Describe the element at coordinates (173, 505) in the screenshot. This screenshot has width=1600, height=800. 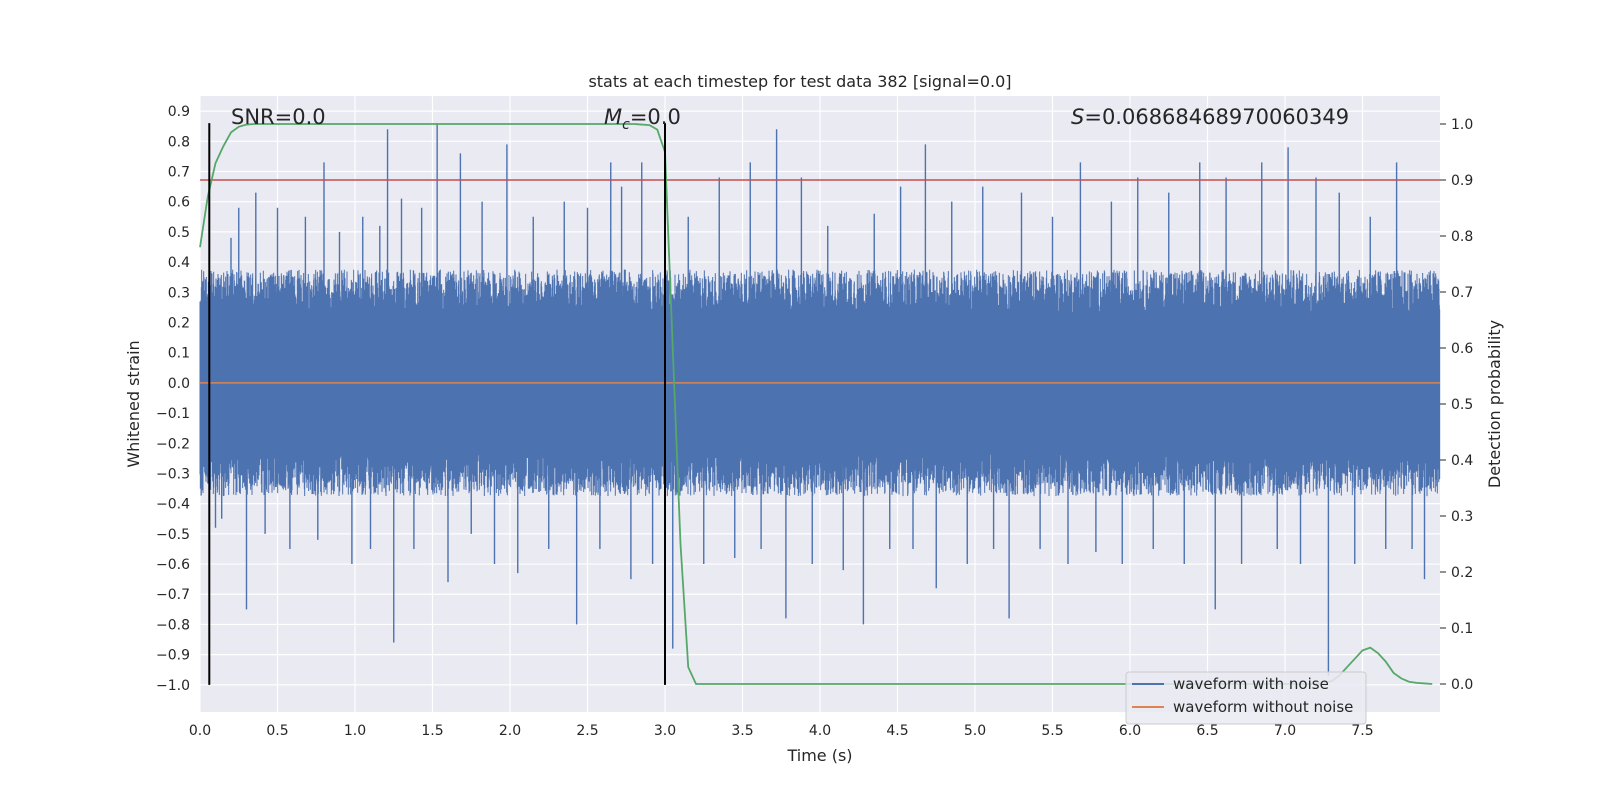
I see `y-left-tick-label: −0.4` at that location.